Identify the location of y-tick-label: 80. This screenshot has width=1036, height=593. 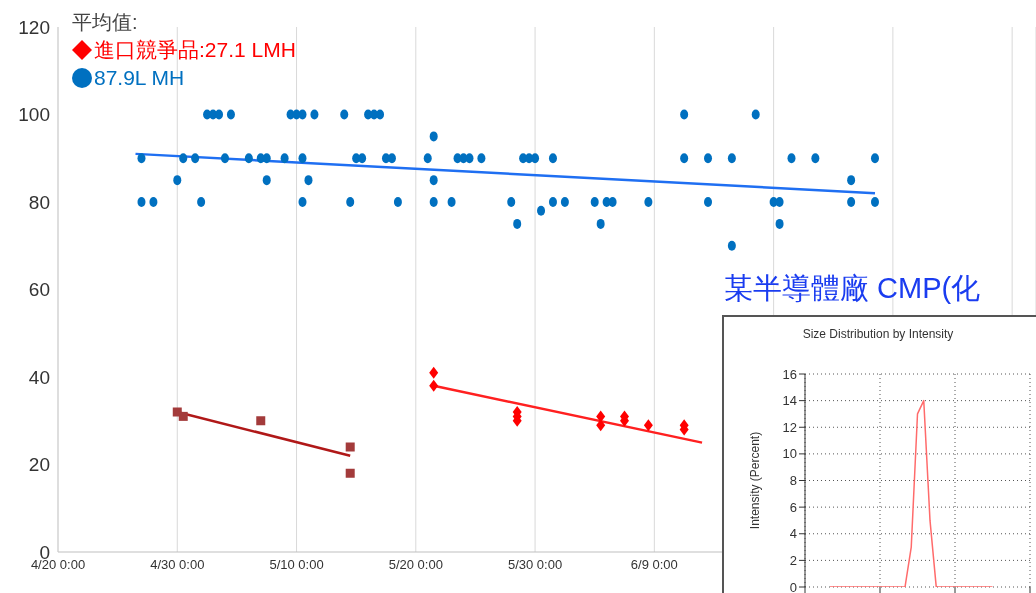
(39, 202).